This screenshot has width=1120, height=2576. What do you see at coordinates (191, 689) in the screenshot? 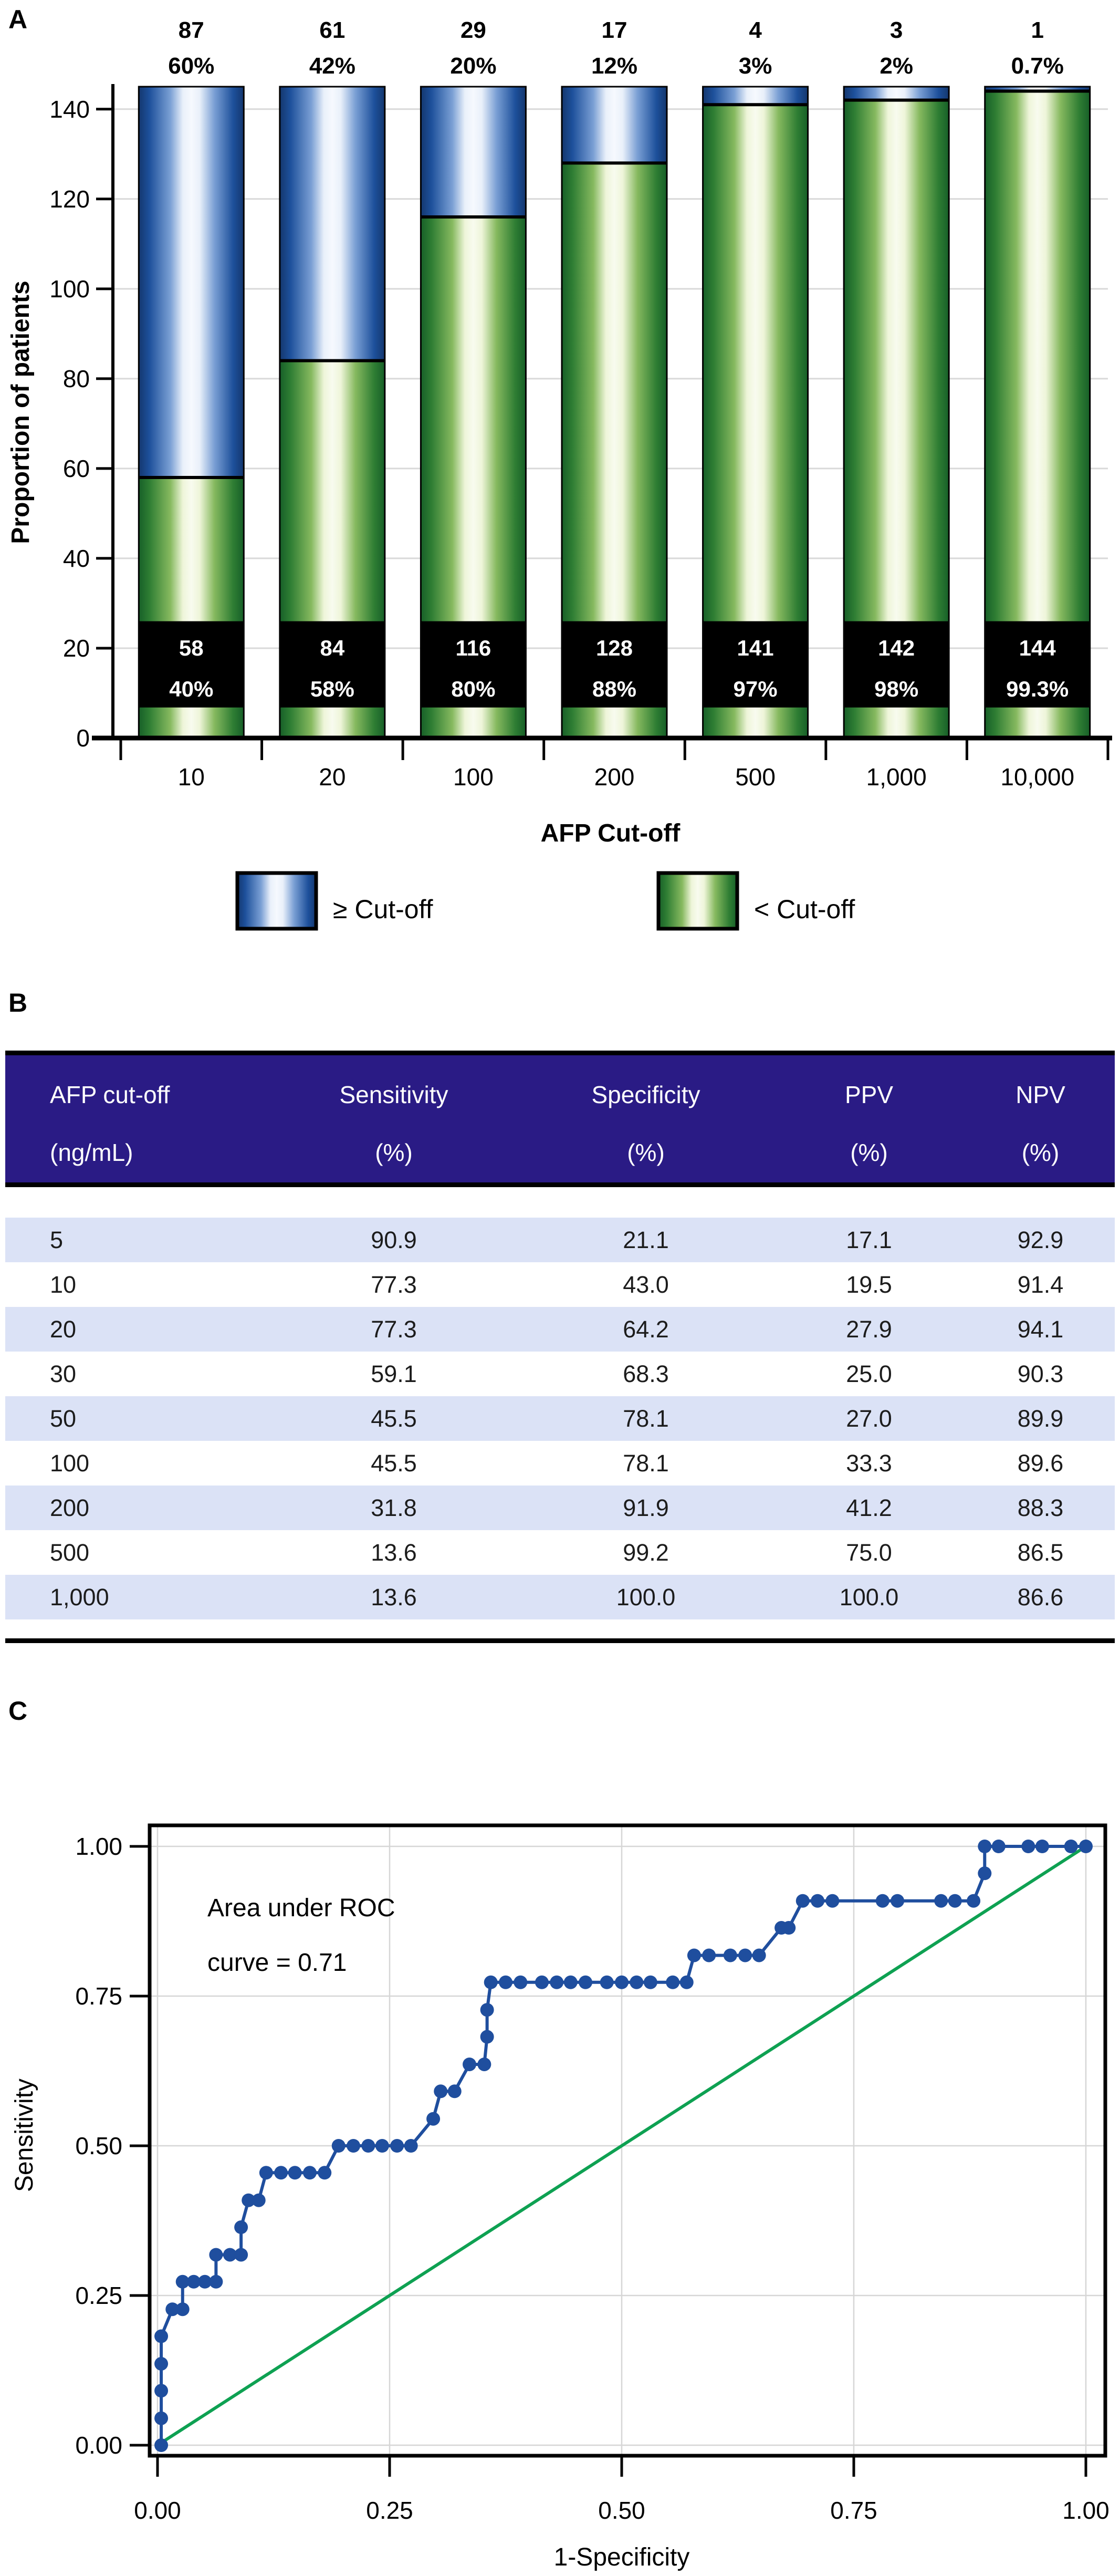
I see `bar-pct-label: 40%` at bounding box center [191, 689].